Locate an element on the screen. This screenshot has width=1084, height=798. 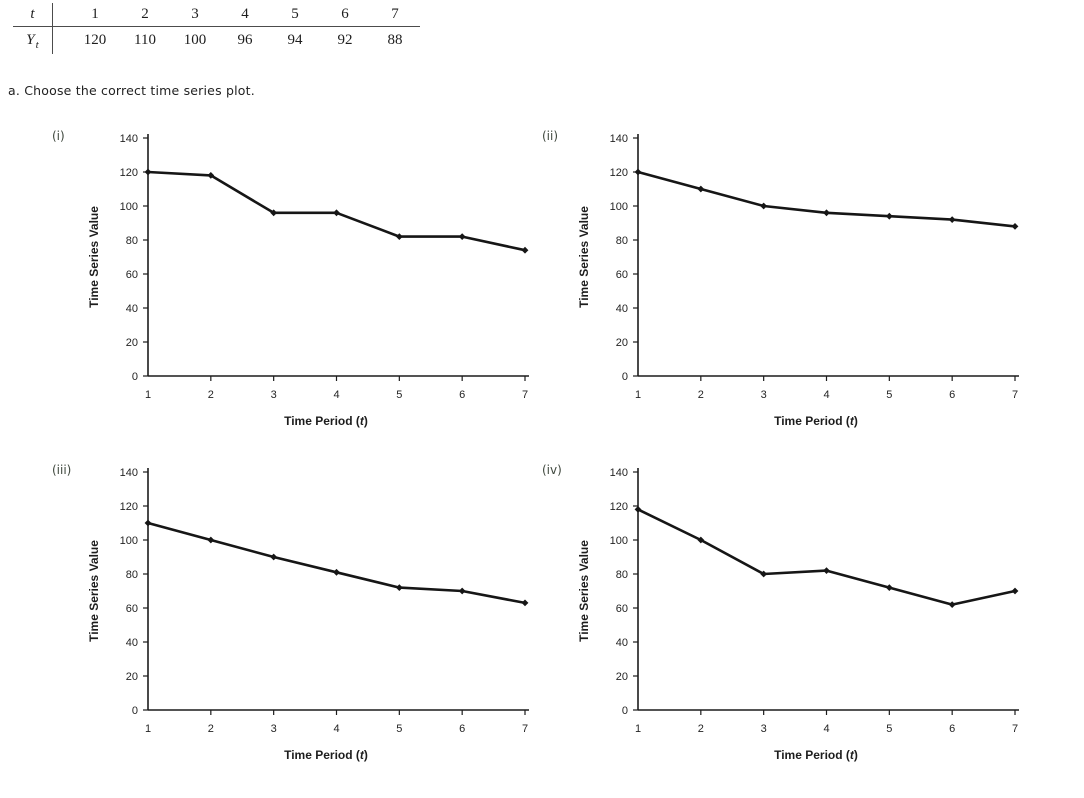
table-cell-y: 94 is located at coordinates (295, 40).